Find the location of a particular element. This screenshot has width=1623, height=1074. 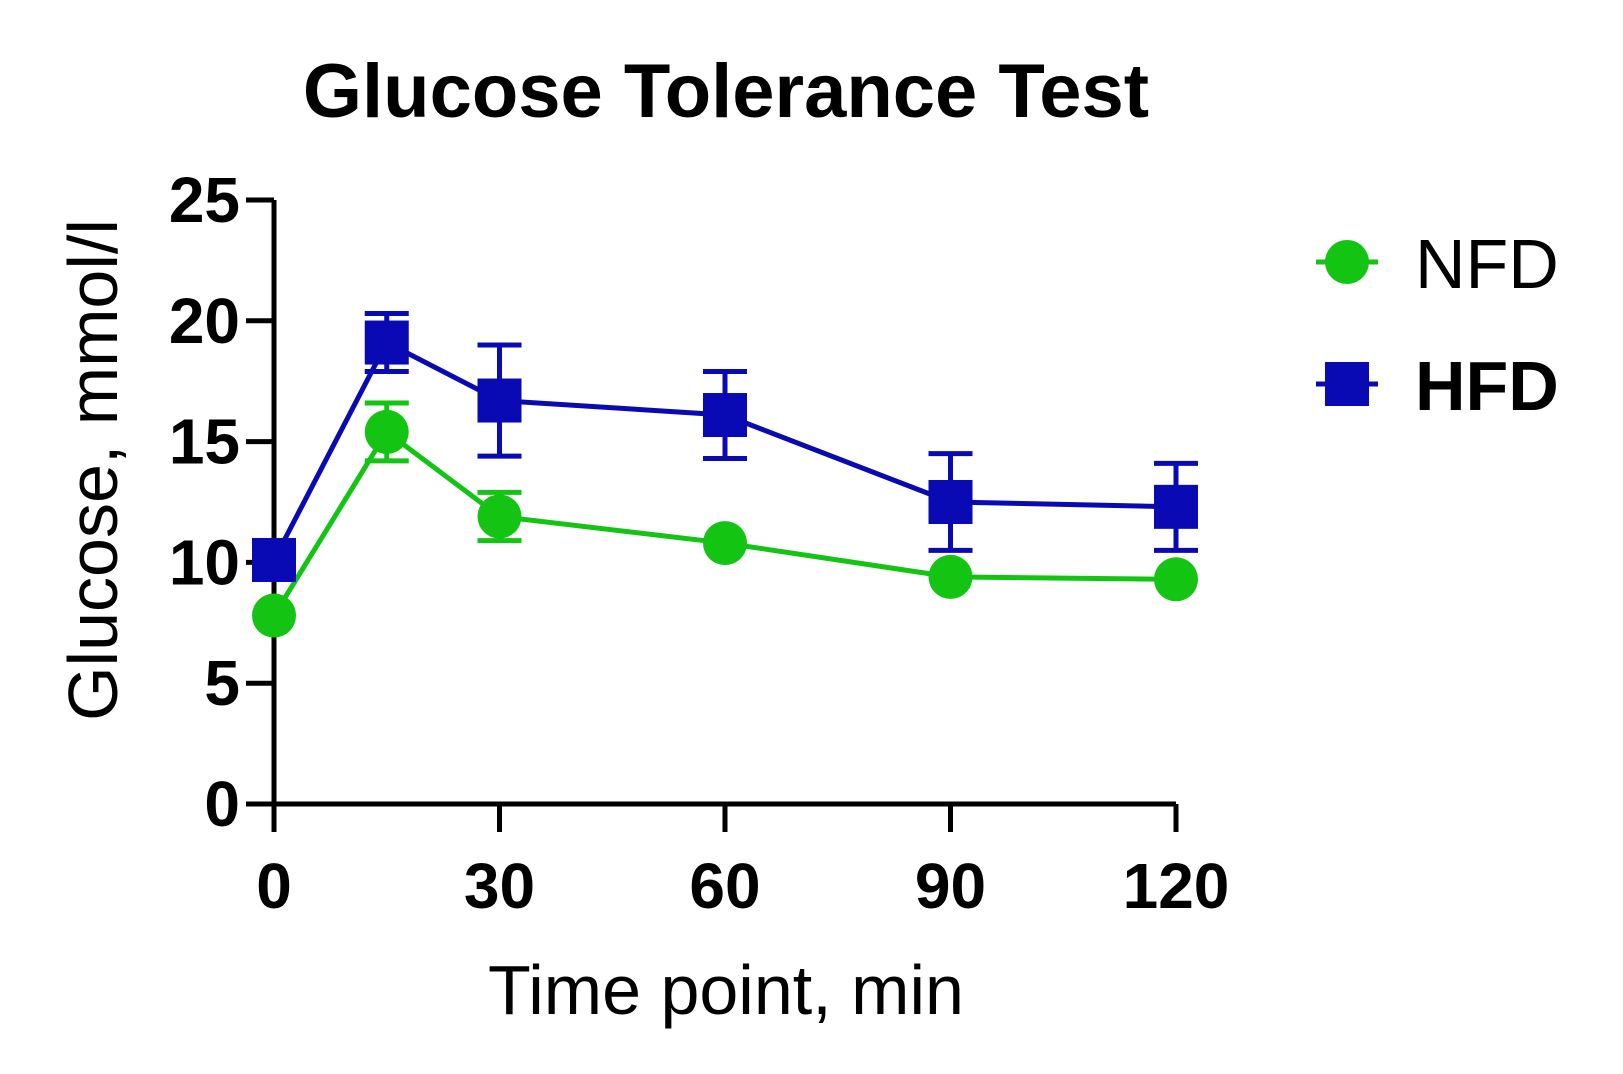

series-line-hfd is located at coordinates (724, 450).